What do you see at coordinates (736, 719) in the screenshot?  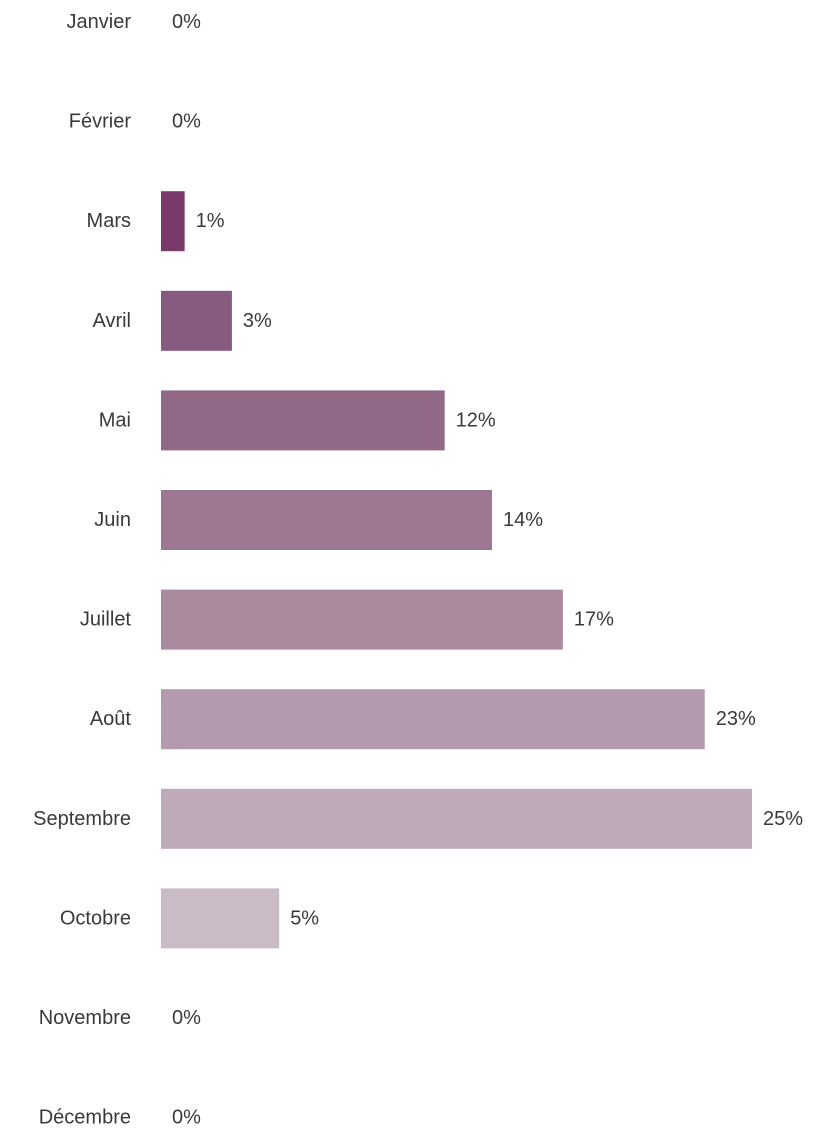 I see `value-label-aout: 23%` at bounding box center [736, 719].